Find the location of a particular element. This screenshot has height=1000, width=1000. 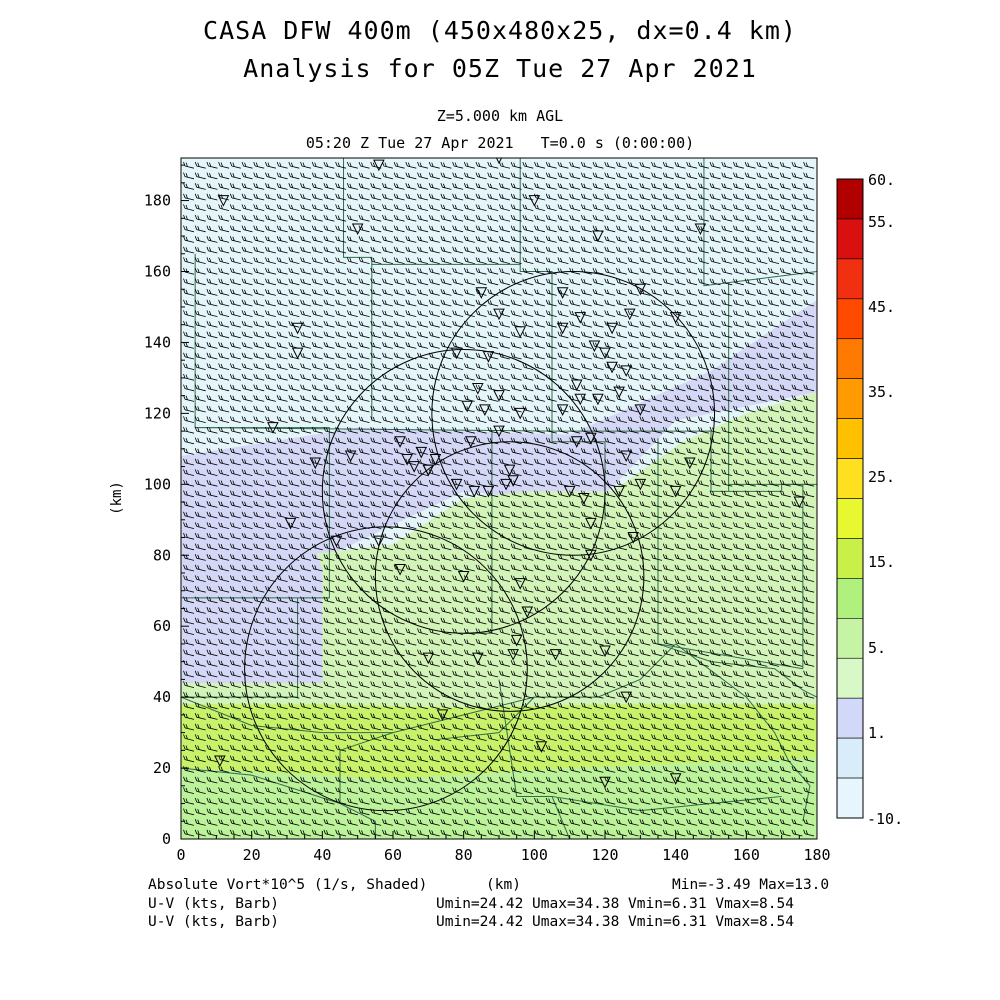

x-tick-label: 180 is located at coordinates (816, 855).